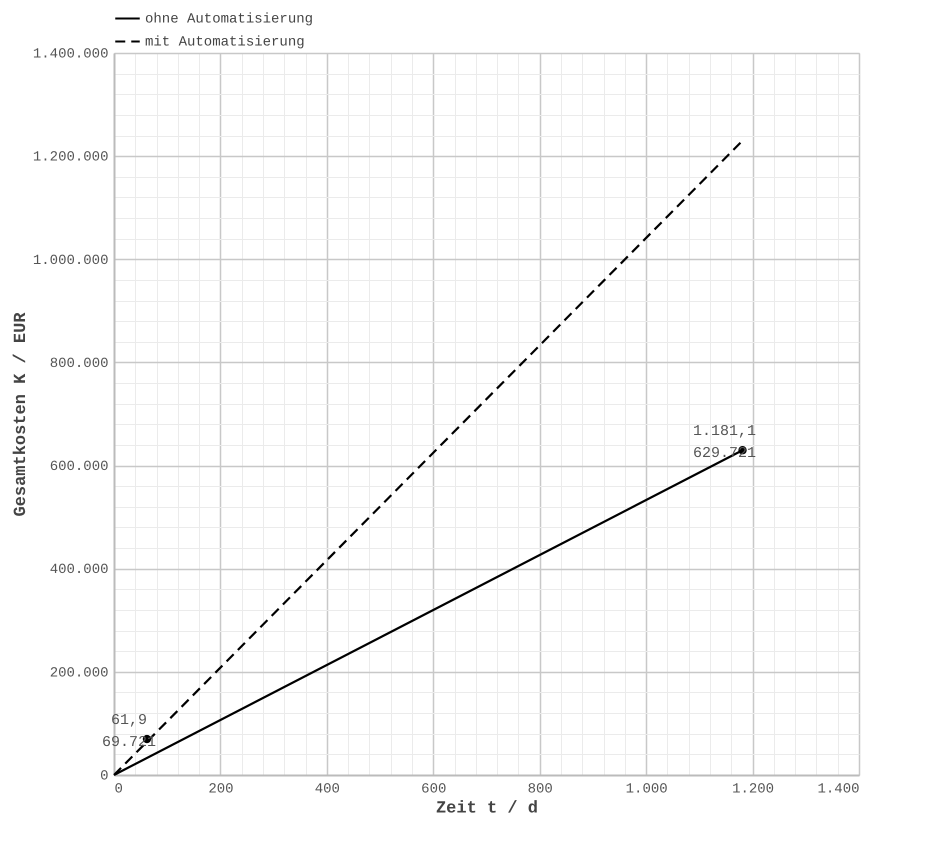  What do you see at coordinates (221, 790) in the screenshot?
I see `x-tick-label: 200` at bounding box center [221, 790].